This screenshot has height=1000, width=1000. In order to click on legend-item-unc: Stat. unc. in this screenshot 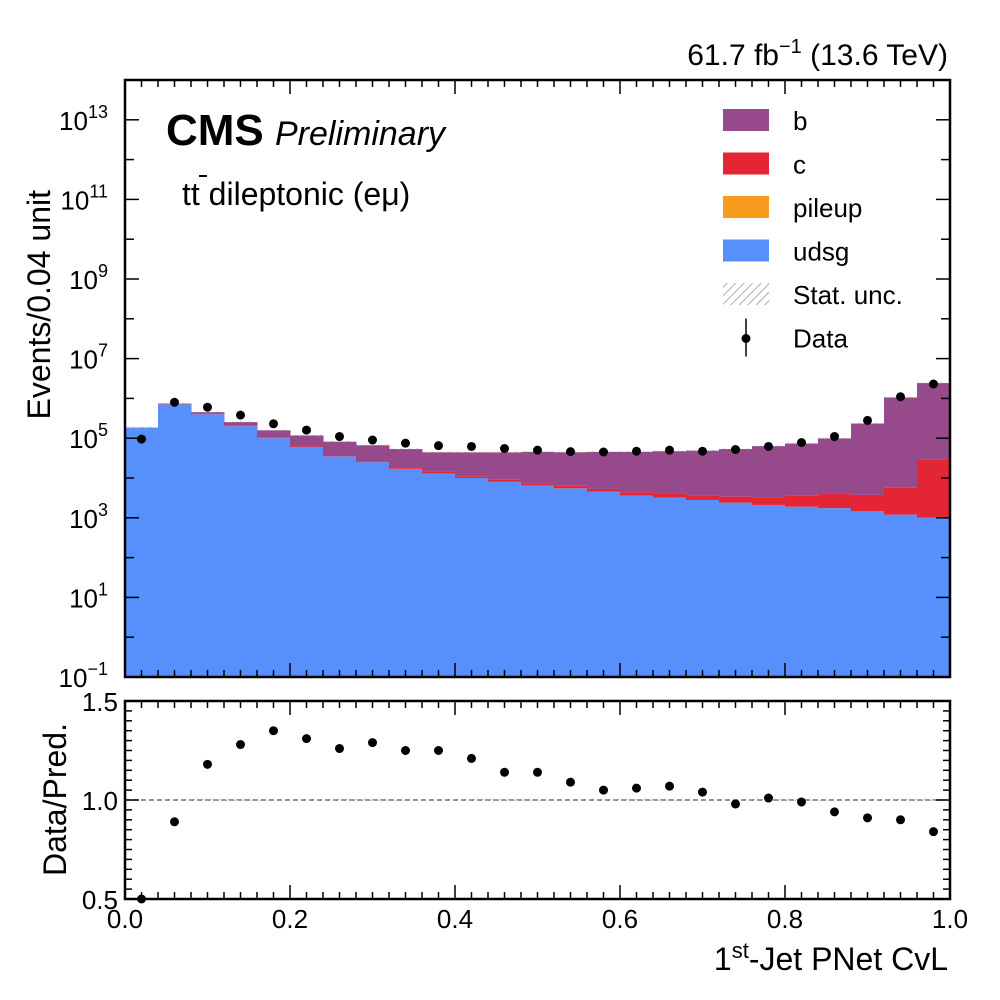, I will do `click(813, 295)`.